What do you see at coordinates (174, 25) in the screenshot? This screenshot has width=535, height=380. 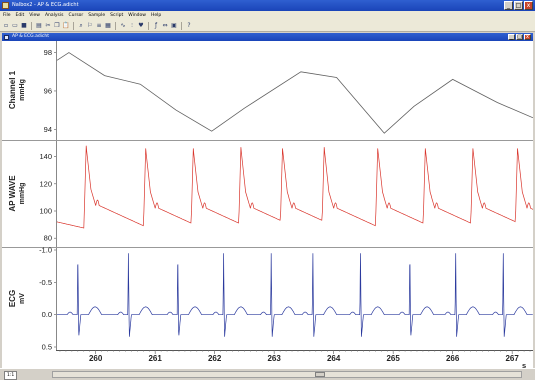 I see `page-icon: ▣` at bounding box center [174, 25].